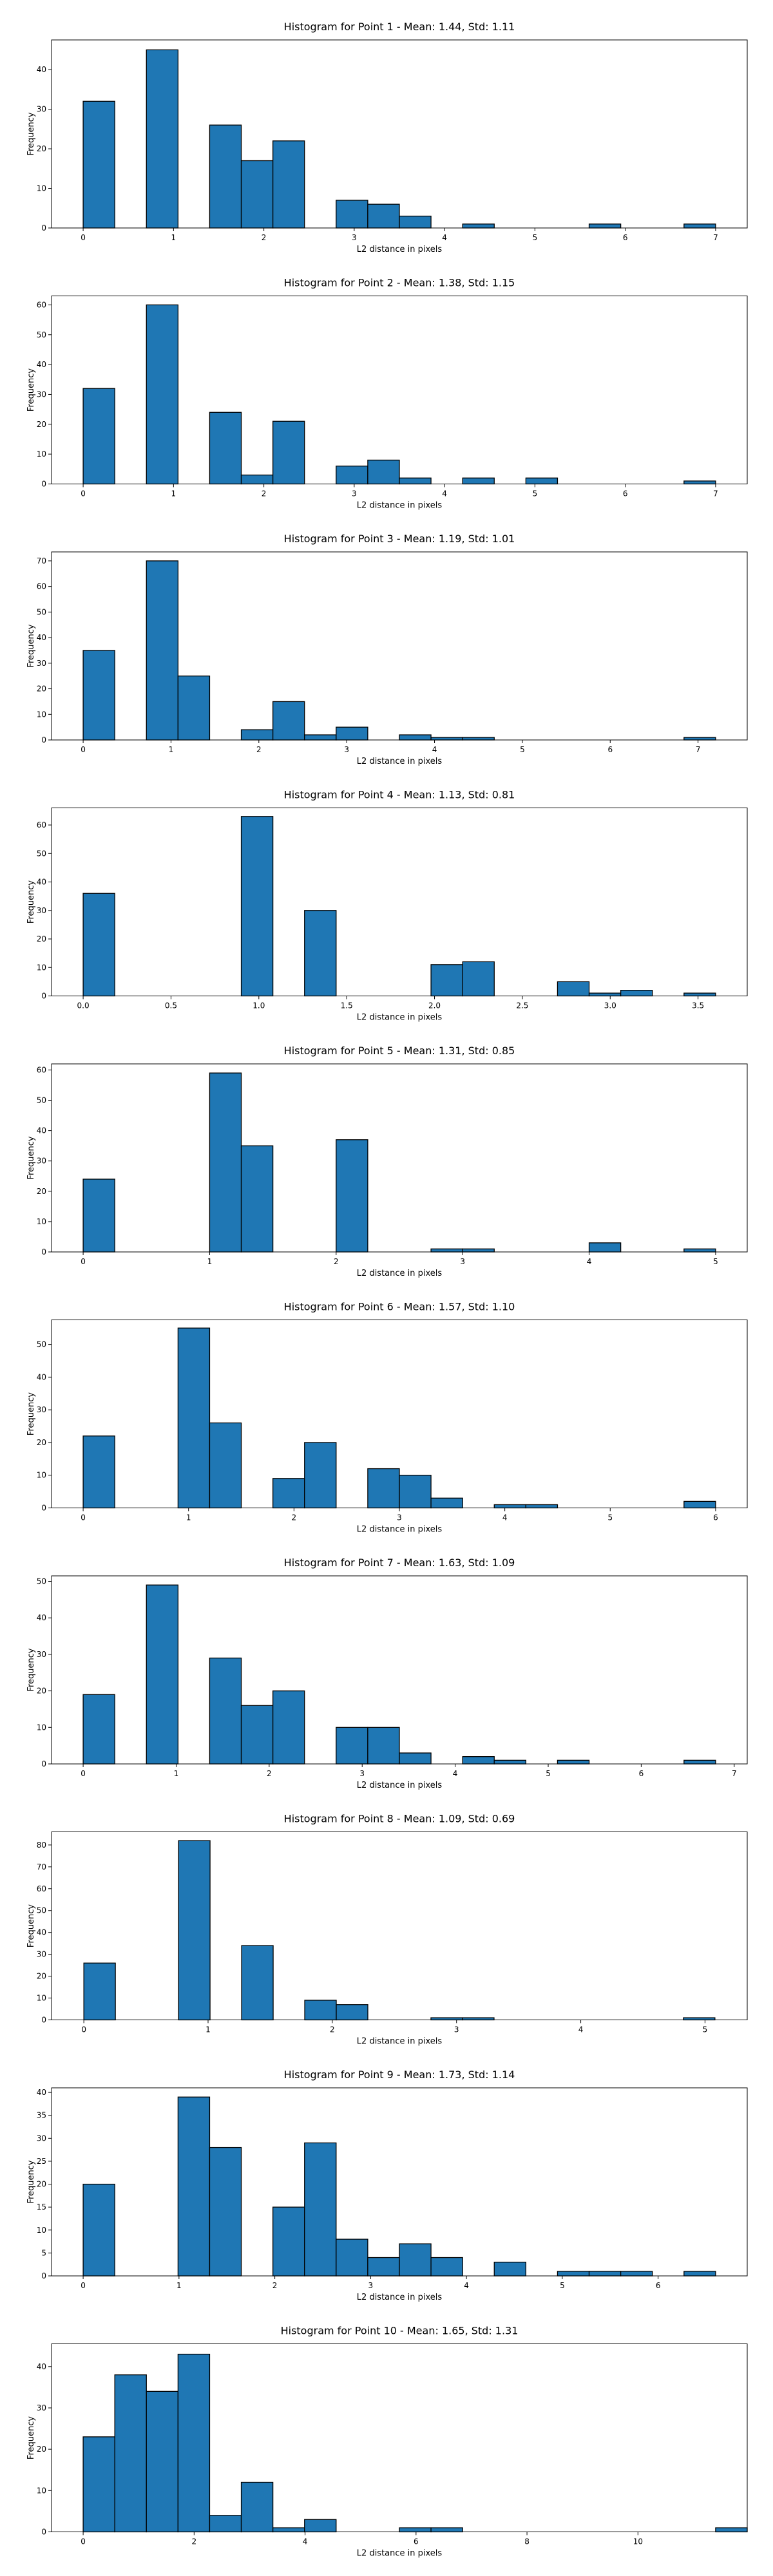 The image size is (773, 2576). What do you see at coordinates (638, 2541) in the screenshot?
I see `x-tick-label: 10` at bounding box center [638, 2541].